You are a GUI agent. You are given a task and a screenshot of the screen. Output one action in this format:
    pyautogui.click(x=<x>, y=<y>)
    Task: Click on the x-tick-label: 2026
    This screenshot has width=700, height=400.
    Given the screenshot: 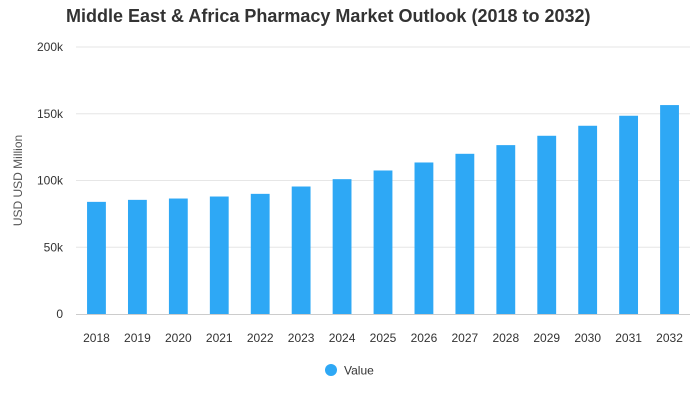 What is the action you would take?
    pyautogui.click(x=424, y=338)
    